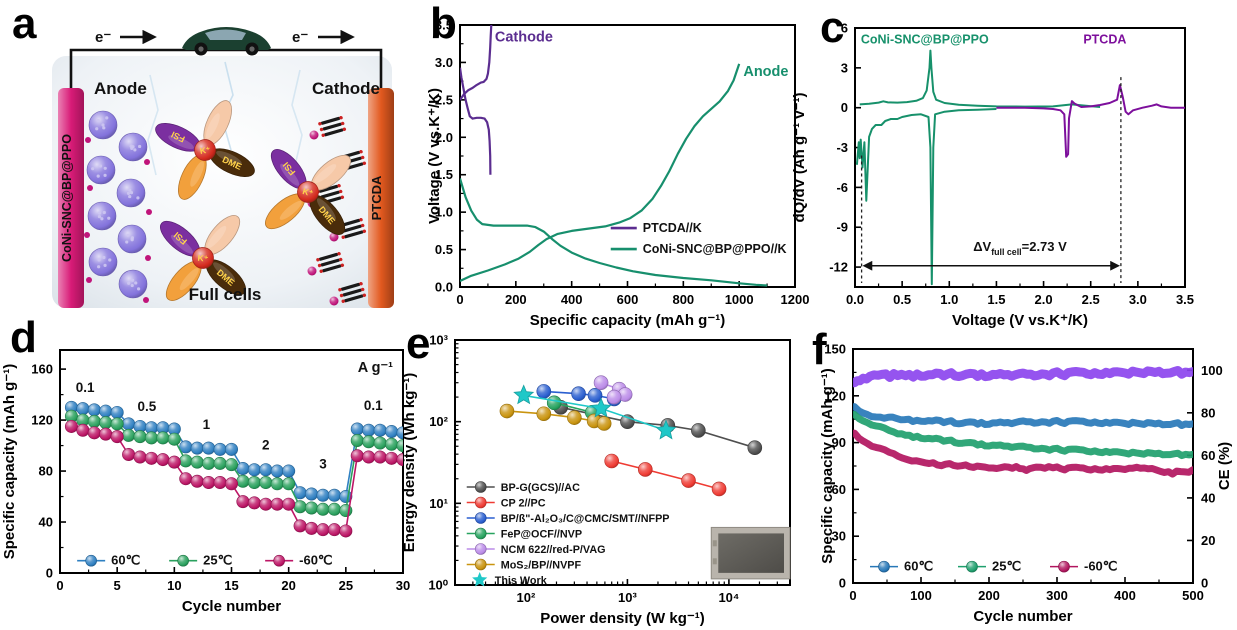  Describe the element at coordinates (925, 39) in the screenshot. I see `annotation: CoNi-SNC@BP@PPO` at that location.